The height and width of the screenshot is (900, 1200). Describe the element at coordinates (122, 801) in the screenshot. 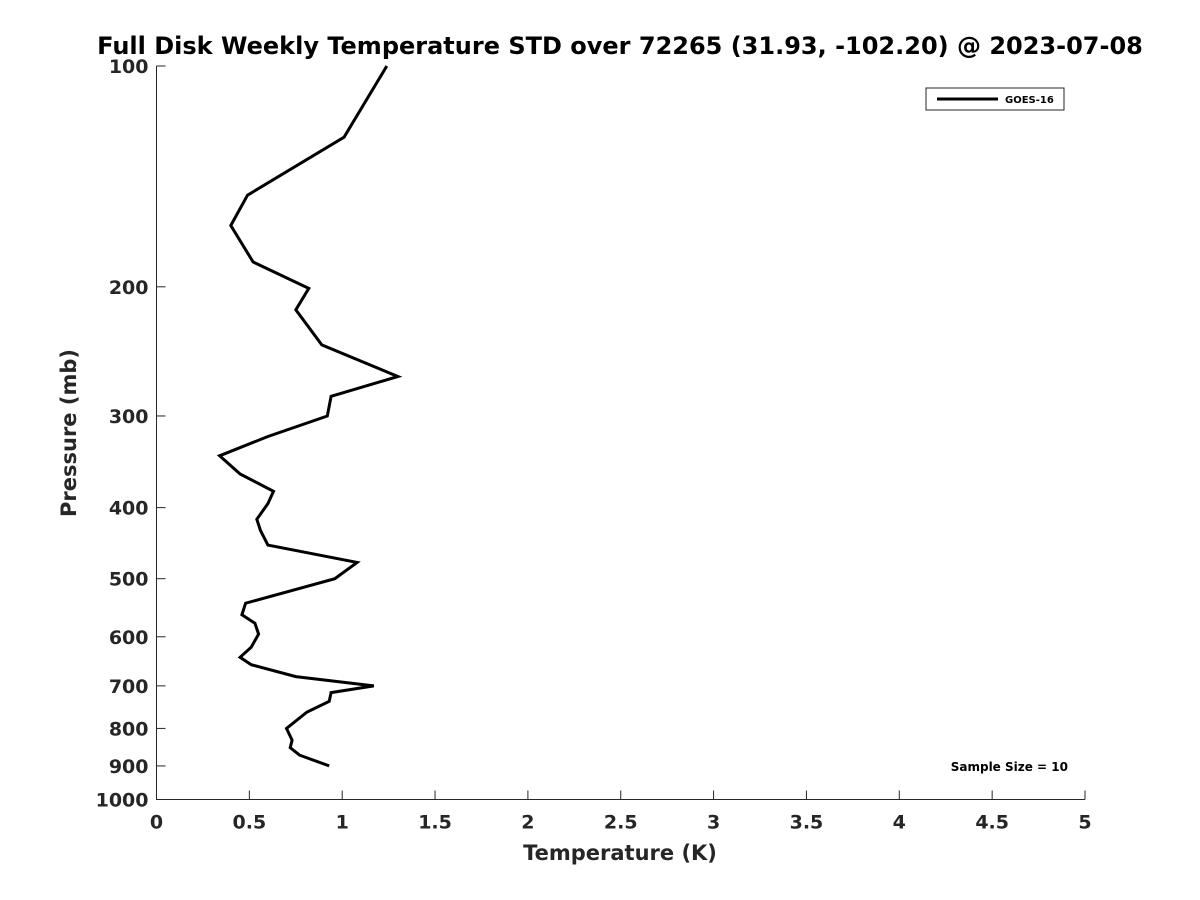

I see `y-tick-label: 1000` at that location.